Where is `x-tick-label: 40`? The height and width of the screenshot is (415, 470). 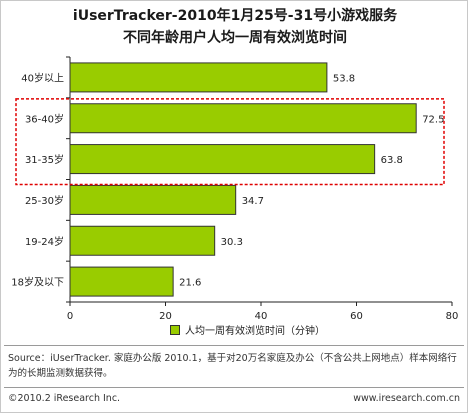
x-tick-label: 40 is located at coordinates (261, 316).